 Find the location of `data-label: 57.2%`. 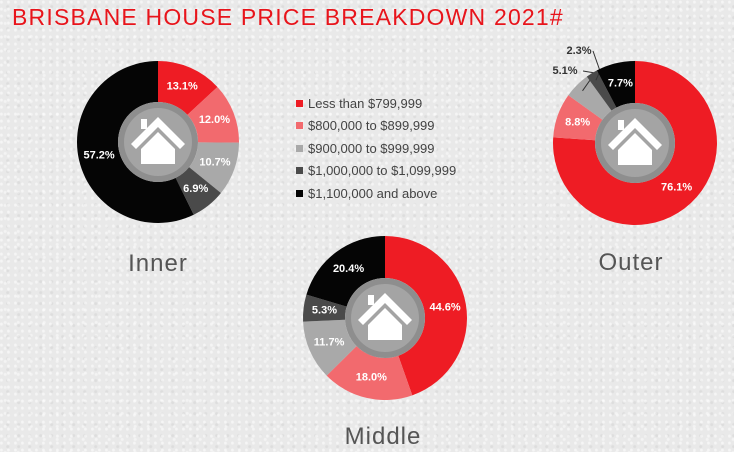

data-label: 57.2% is located at coordinates (98, 156).